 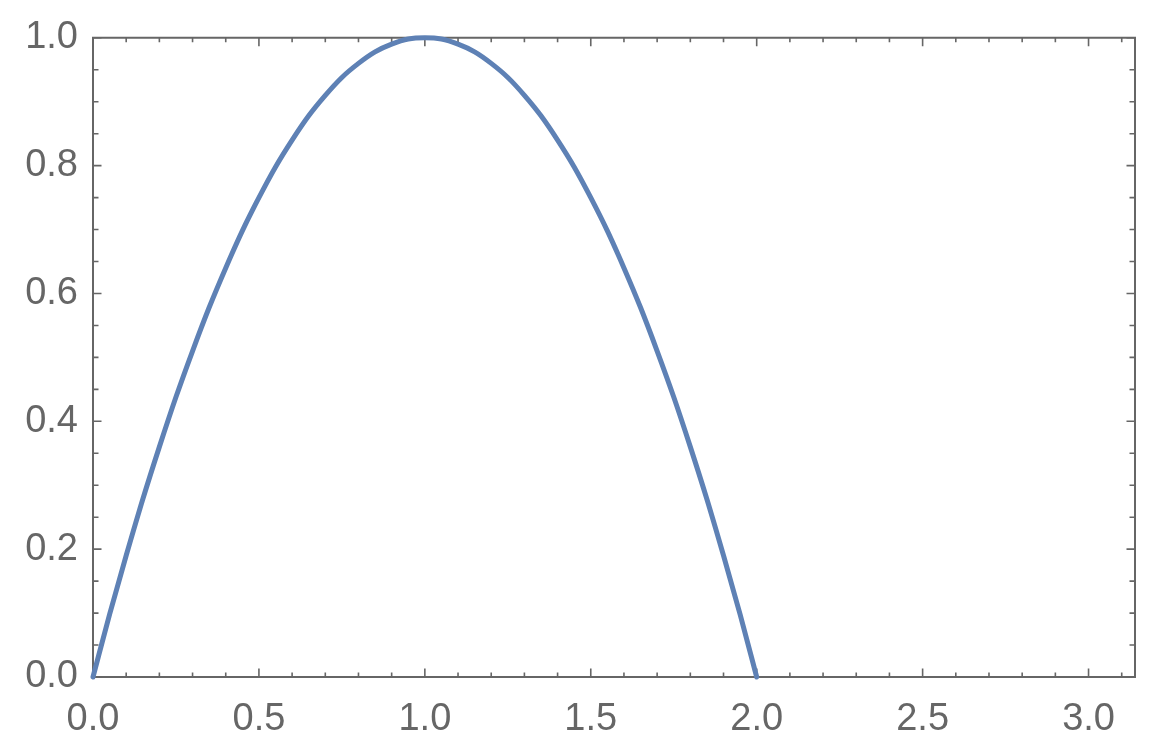 What do you see at coordinates (93, 717) in the screenshot?
I see `x-tick-label: 0.0` at bounding box center [93, 717].